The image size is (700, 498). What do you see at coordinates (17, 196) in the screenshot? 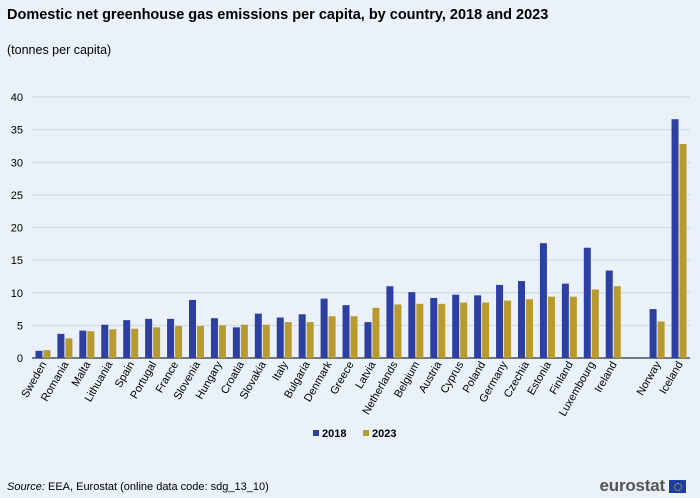
I see `y-tick-label: 25` at bounding box center [17, 196].